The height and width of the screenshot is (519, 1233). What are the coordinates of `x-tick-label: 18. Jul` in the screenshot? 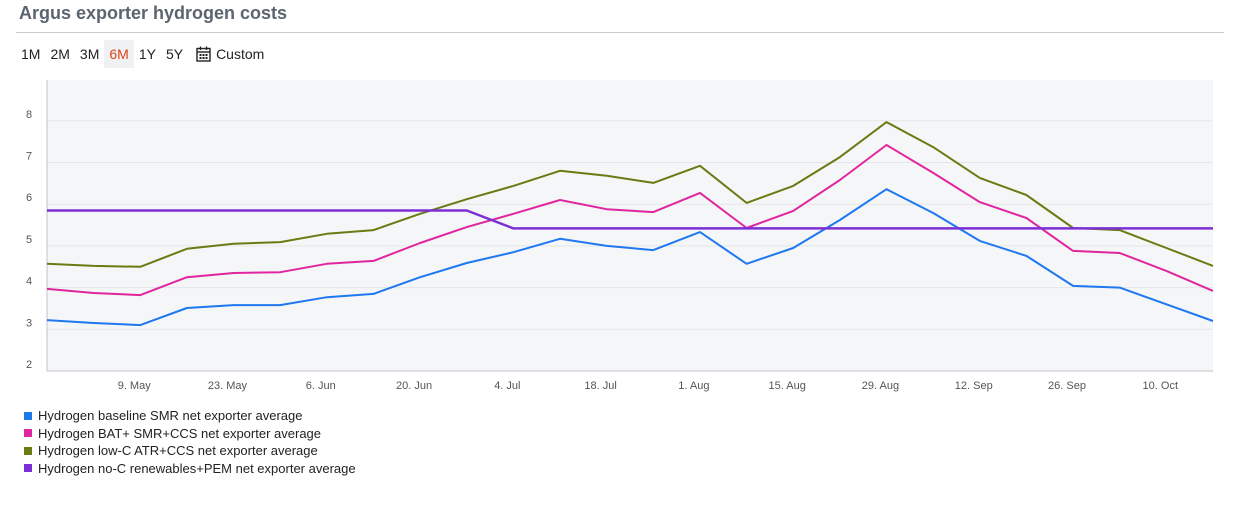 It's located at (600, 386).